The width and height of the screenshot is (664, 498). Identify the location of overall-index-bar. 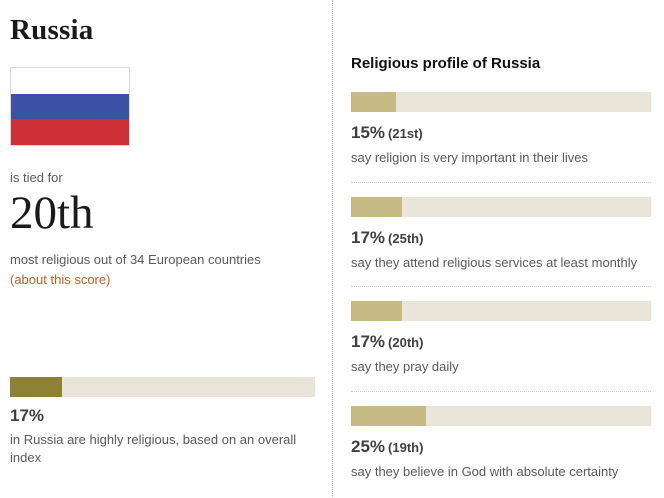
(162, 387).